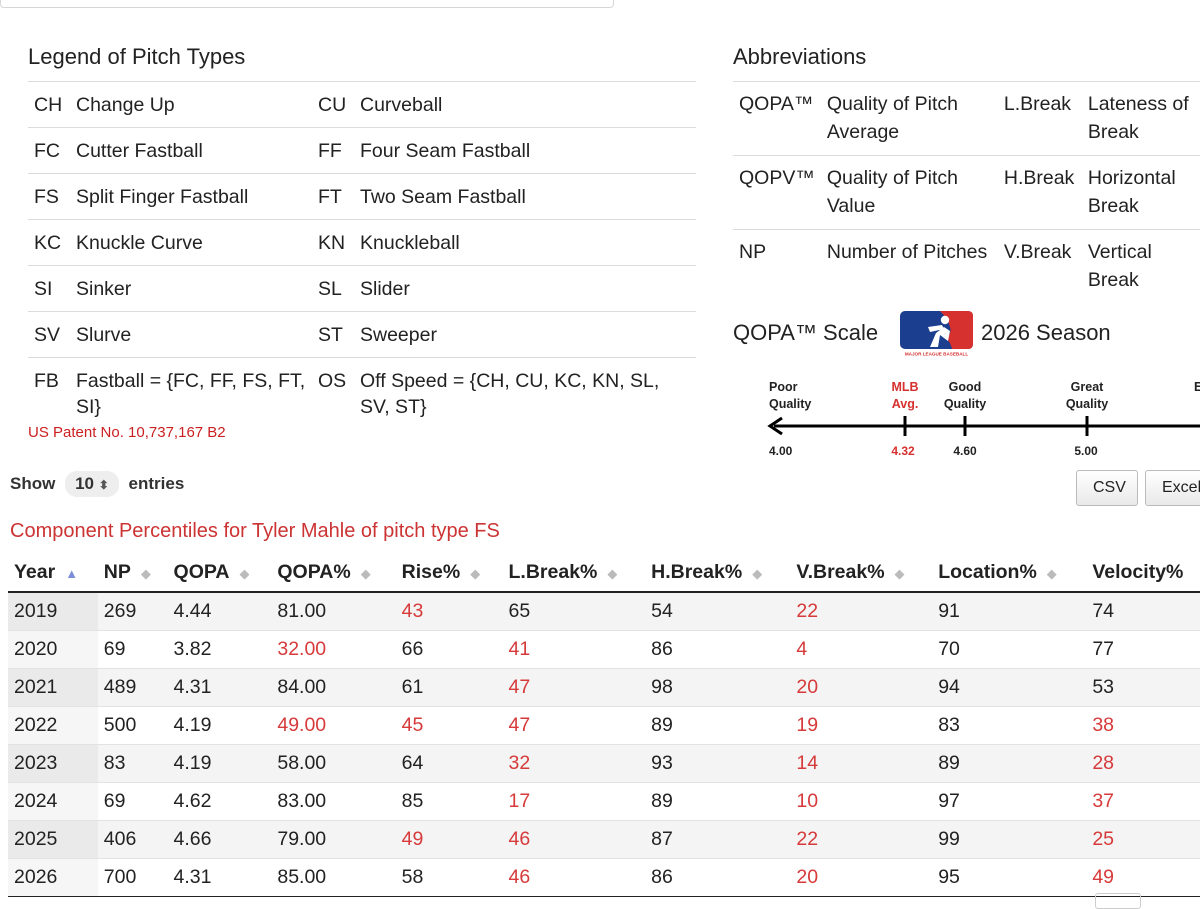  Describe the element at coordinates (574, 573) in the screenshot. I see `column-header-l-break: L.Break% ◆` at that location.